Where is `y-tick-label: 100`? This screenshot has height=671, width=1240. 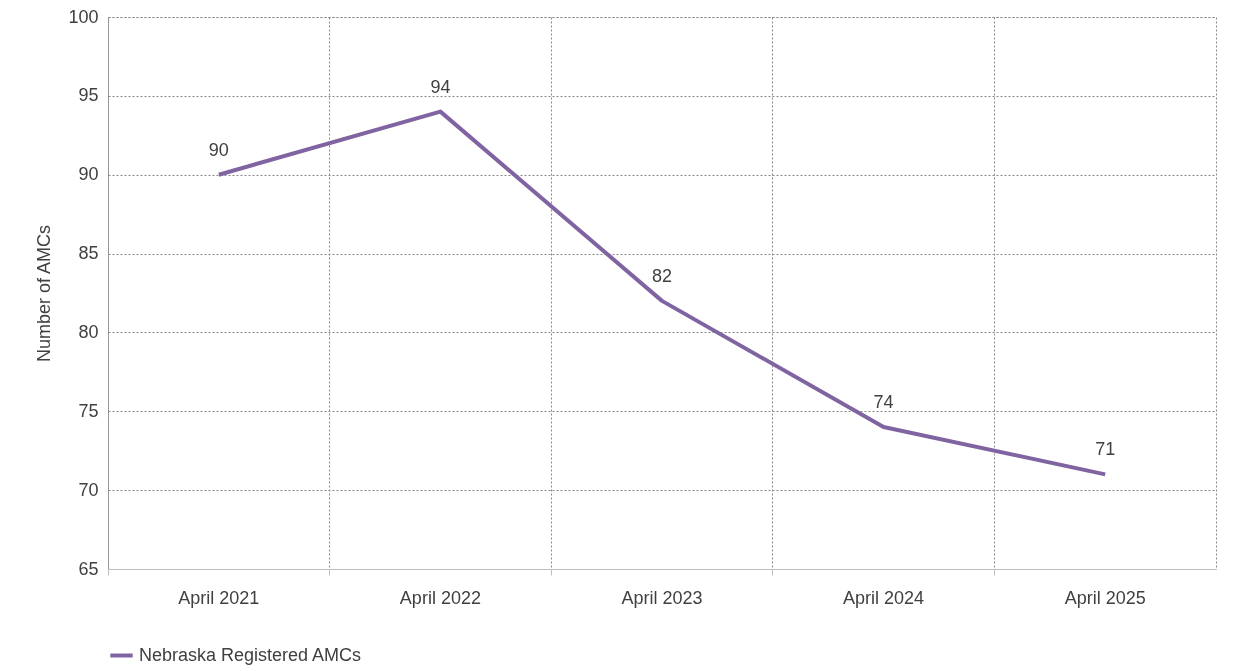
y-tick-label: 100 is located at coordinates (83, 16).